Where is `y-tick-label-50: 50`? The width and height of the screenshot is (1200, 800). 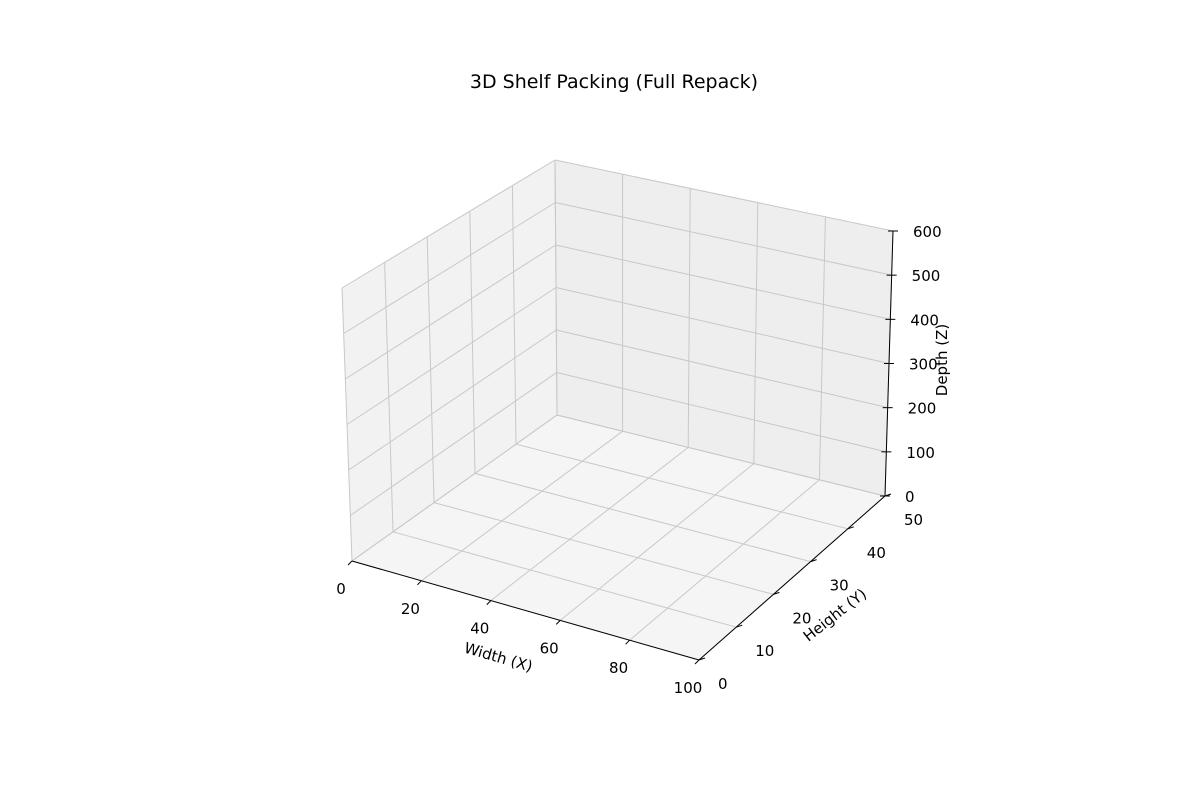
y-tick-label-50: 50 is located at coordinates (913, 520).